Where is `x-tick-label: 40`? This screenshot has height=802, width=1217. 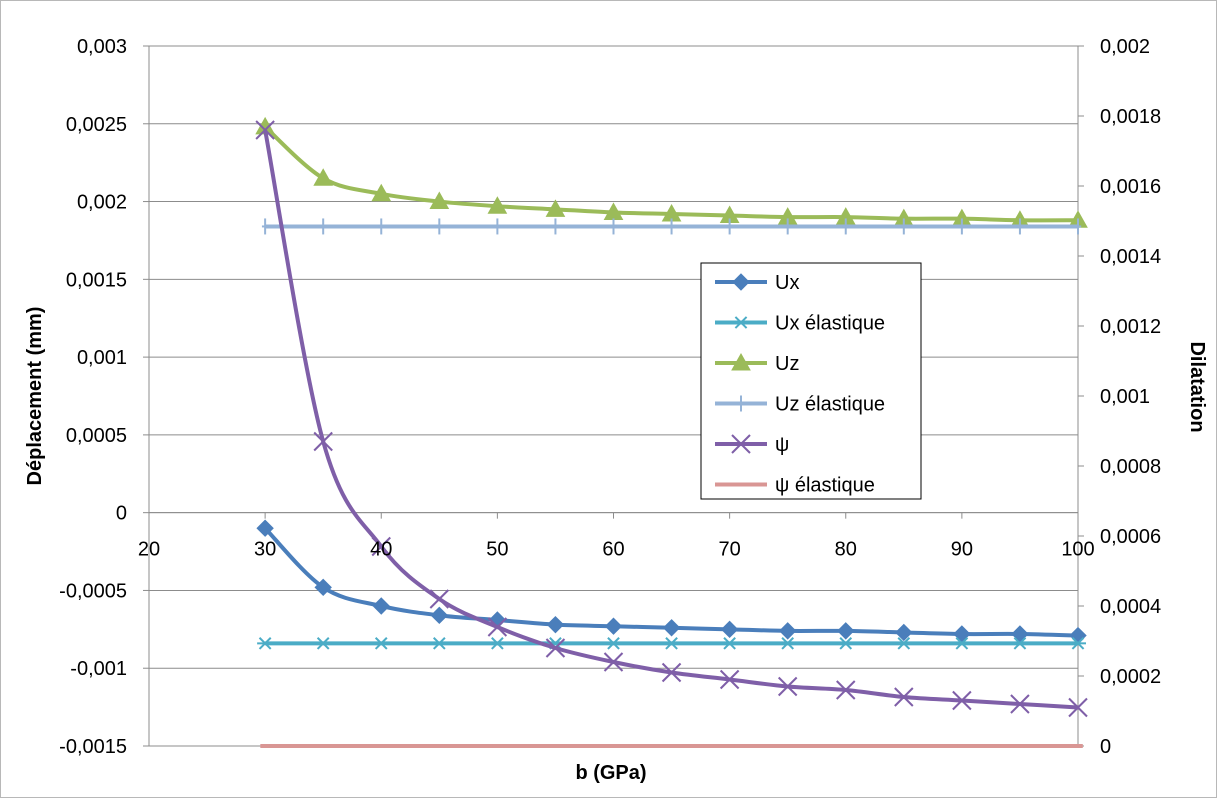
x-tick-label: 40 is located at coordinates (381, 550).